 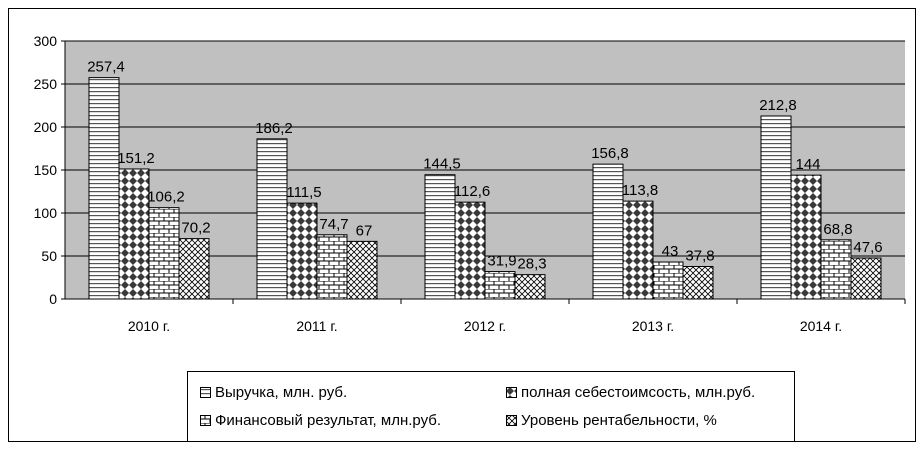 What do you see at coordinates (333, 224) in the screenshot?
I see `data-label: 74,7` at bounding box center [333, 224].